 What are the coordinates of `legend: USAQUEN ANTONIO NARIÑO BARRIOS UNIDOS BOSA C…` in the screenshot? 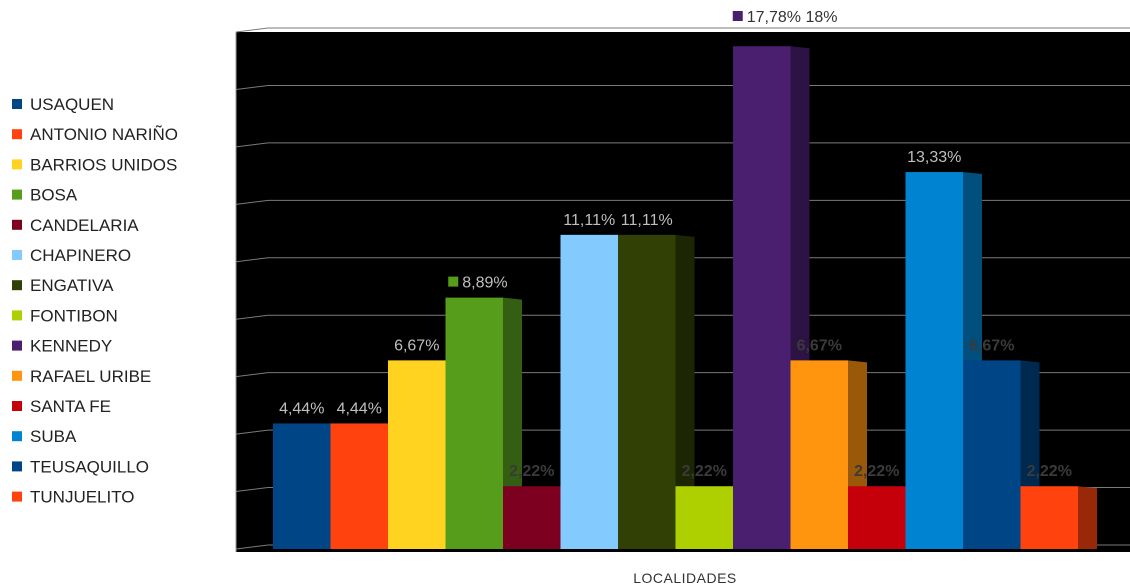 It's located at (95, 301).